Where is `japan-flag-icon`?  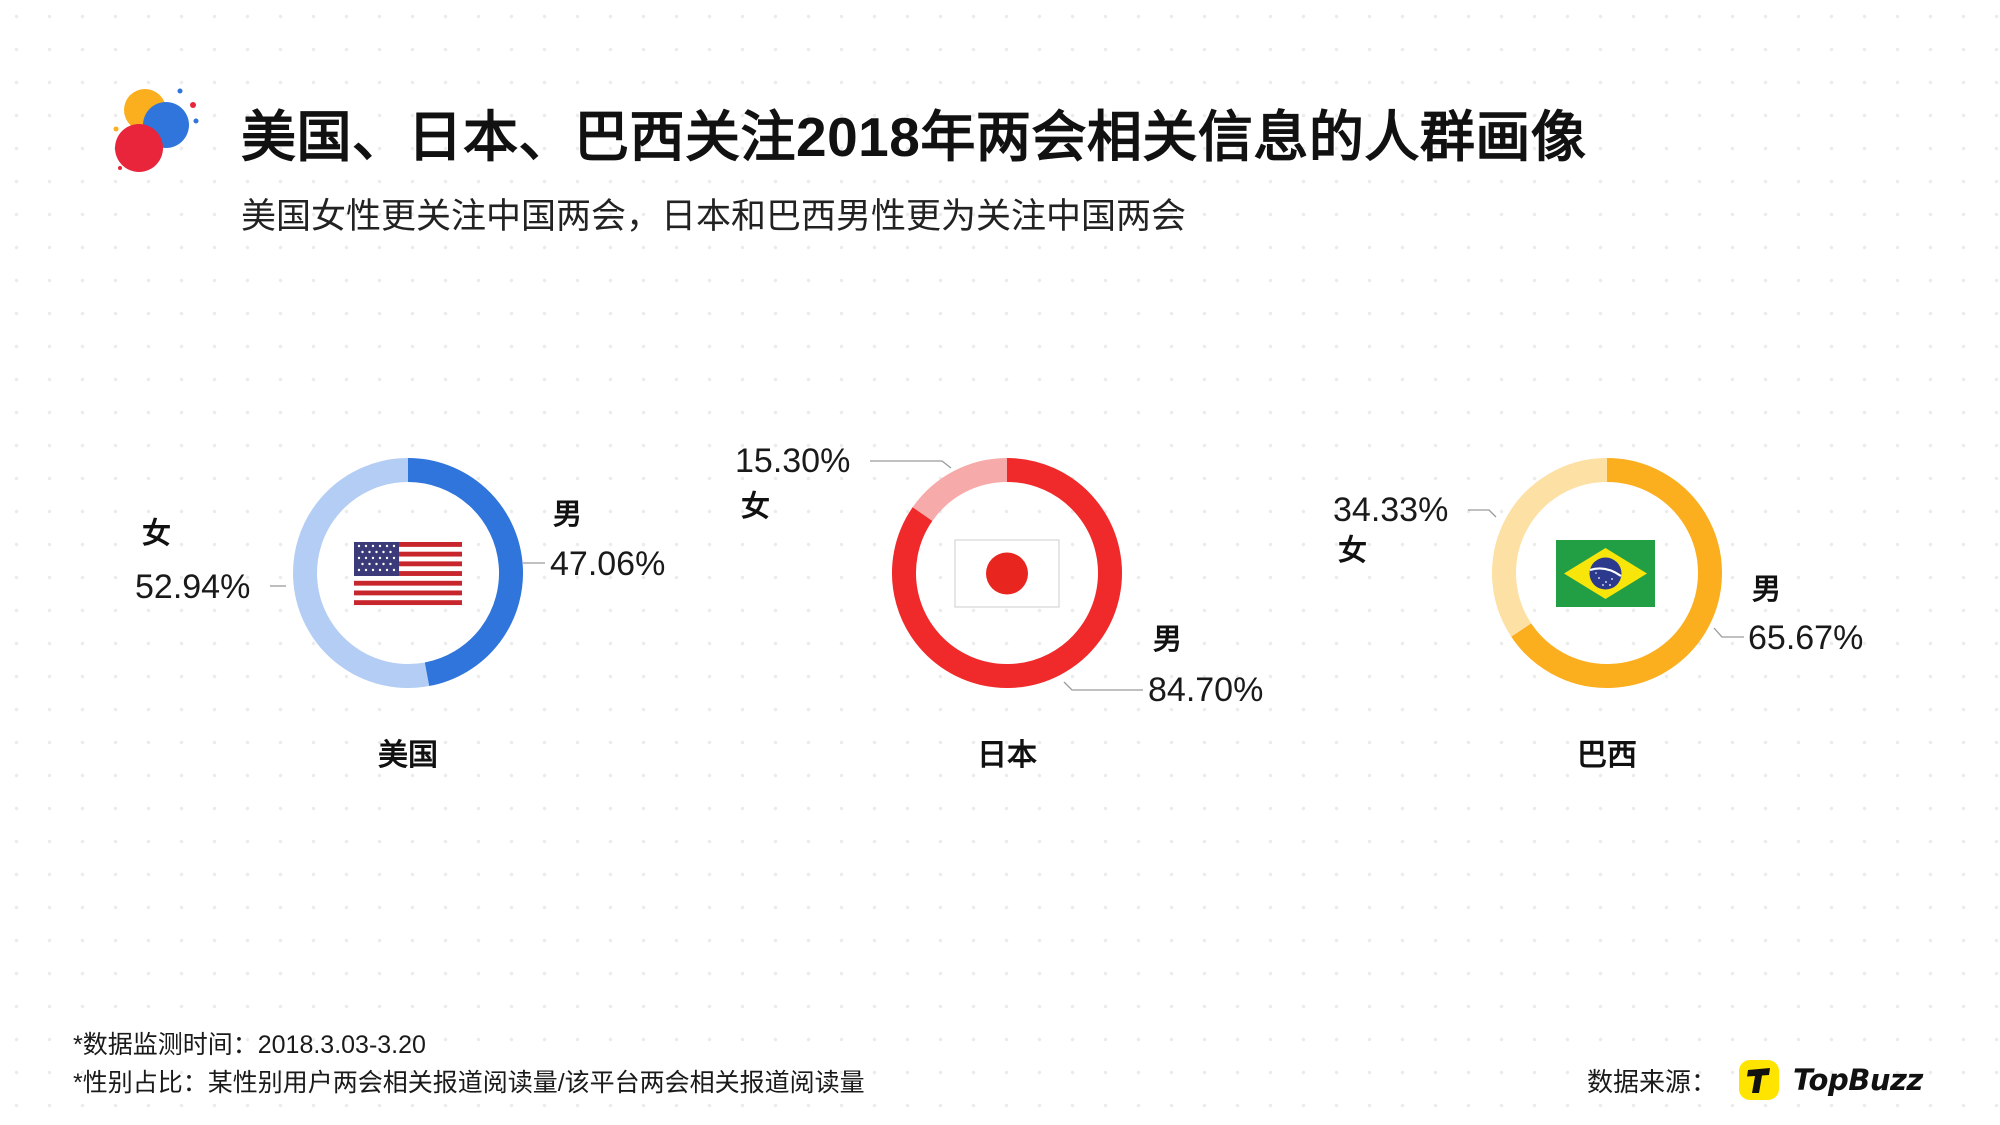
japan-flag-icon is located at coordinates (1007, 573).